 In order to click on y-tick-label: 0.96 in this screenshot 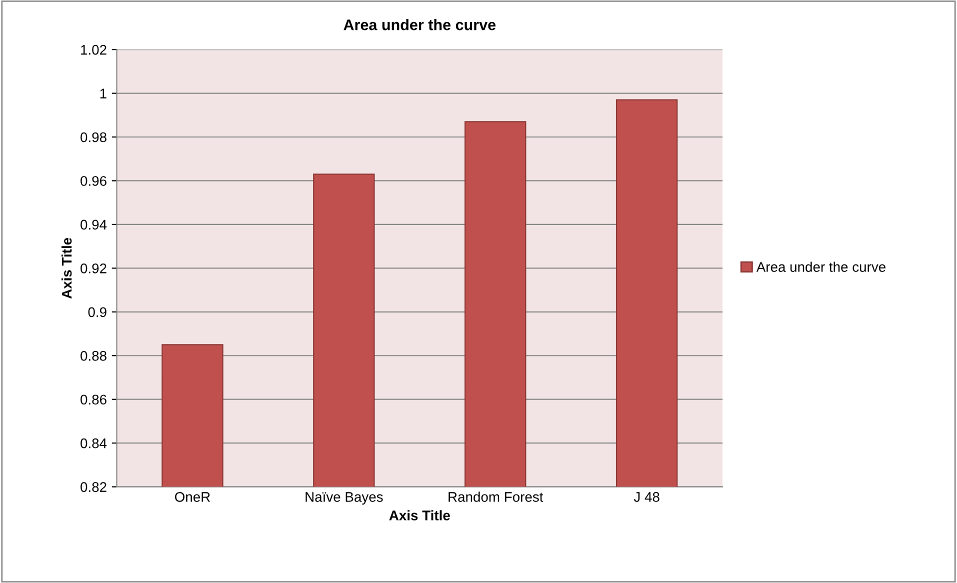, I will do `click(93, 181)`.